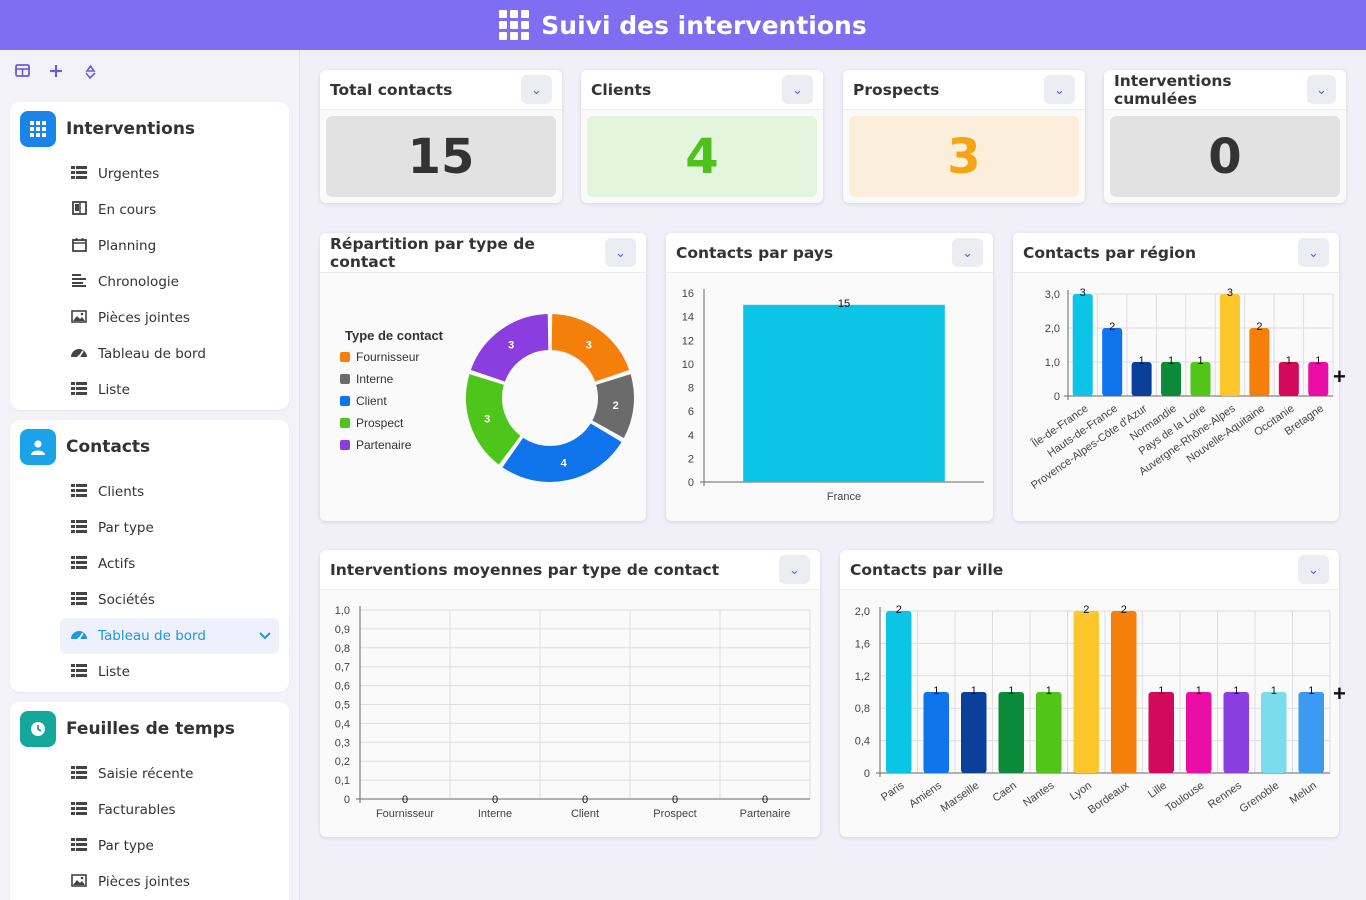  I want to click on y-tick-label: 3,0, so click(1052, 295).